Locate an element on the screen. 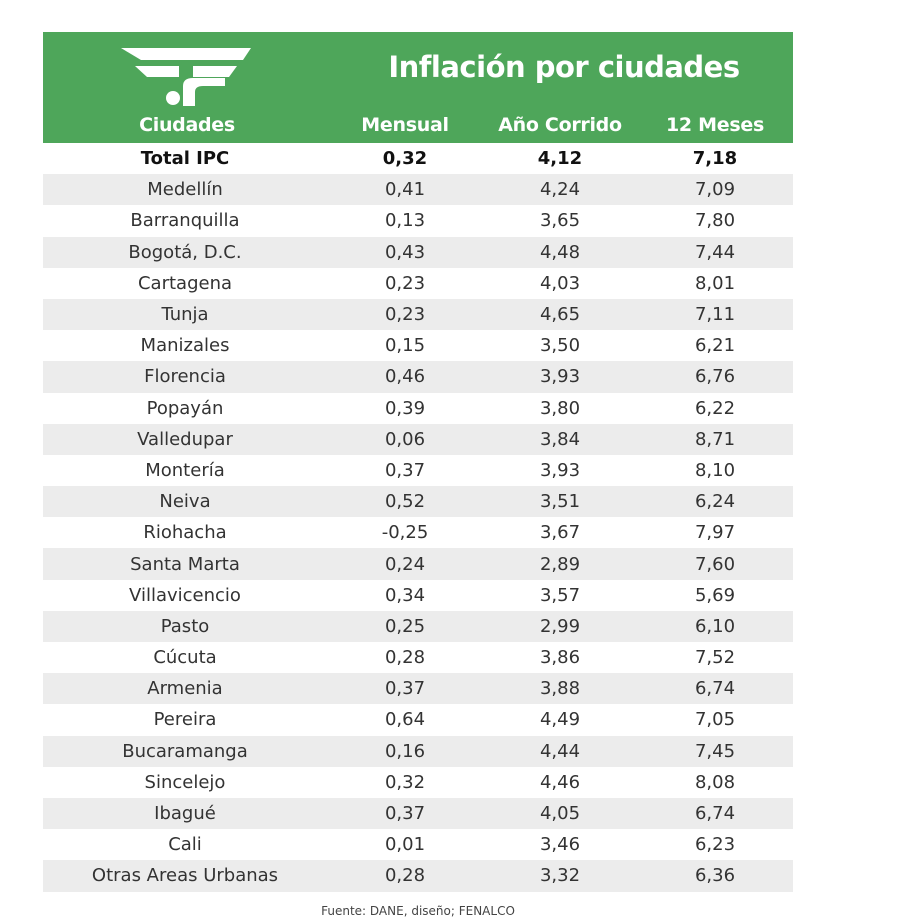 The height and width of the screenshot is (924, 906). cell-mensual: 0,13 is located at coordinates (405, 221).